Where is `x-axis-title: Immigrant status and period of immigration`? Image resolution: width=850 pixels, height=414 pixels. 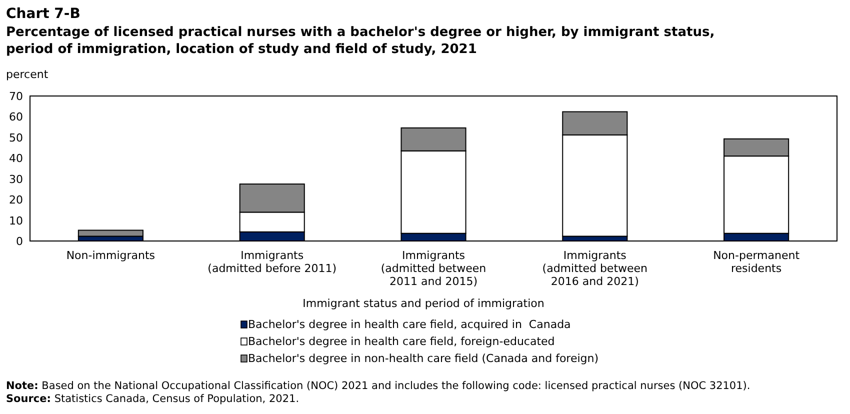
x-axis-title: Immigrant status and period of immigration is located at coordinates (423, 303).